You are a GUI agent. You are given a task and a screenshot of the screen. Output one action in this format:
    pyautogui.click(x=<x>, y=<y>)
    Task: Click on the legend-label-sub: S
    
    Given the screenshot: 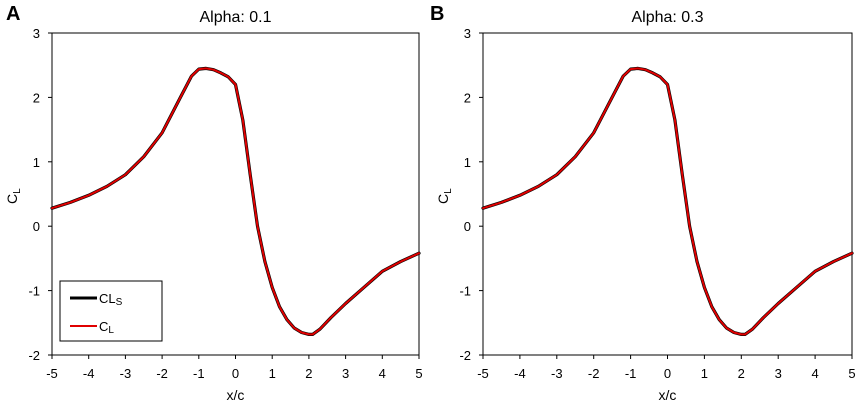 What is the action you would take?
    pyautogui.click(x=119, y=302)
    